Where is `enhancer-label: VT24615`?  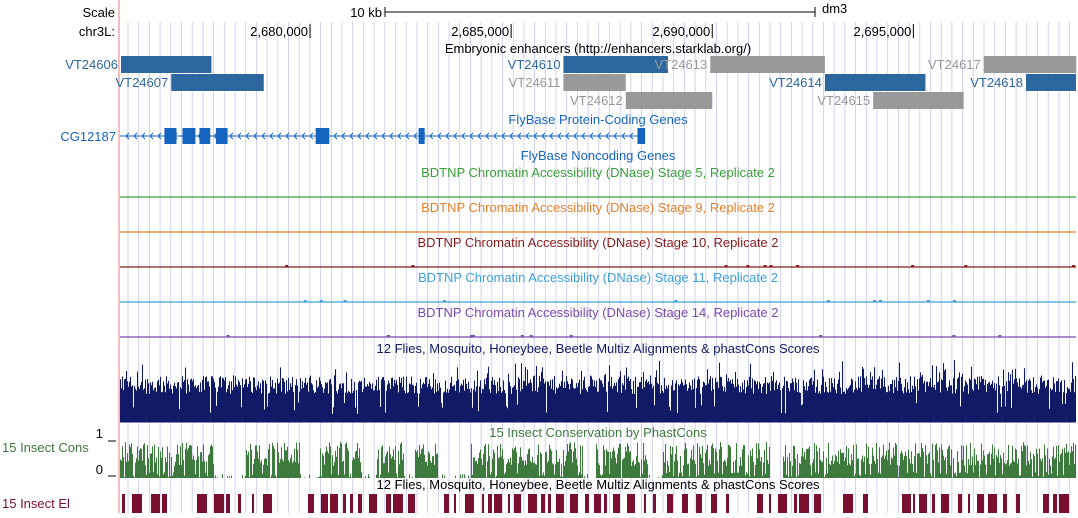
enhancer-label: VT24615 is located at coordinates (843, 100).